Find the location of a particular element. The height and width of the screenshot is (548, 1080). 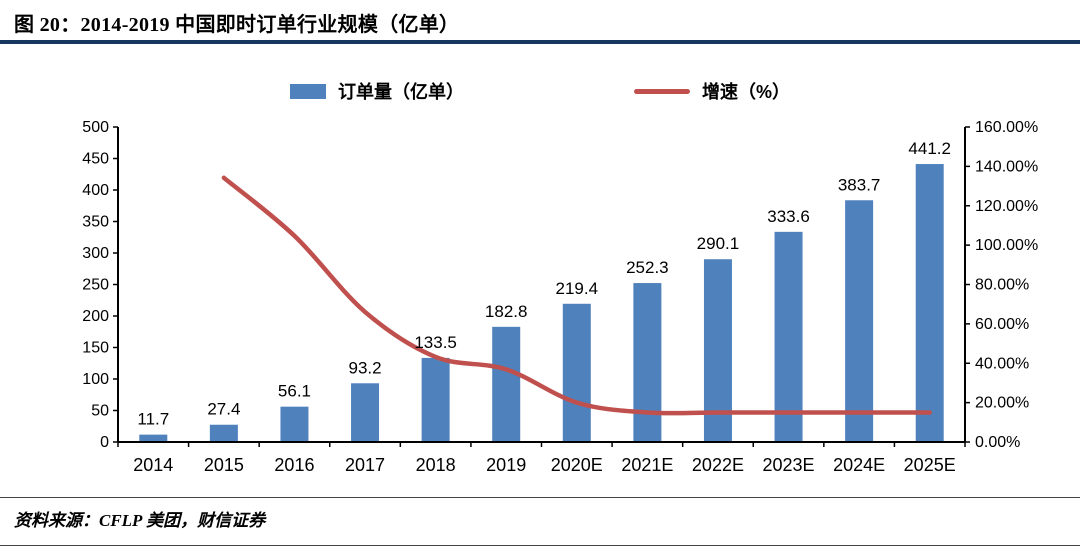

bar-value-label: 383.7 is located at coordinates (859, 184).